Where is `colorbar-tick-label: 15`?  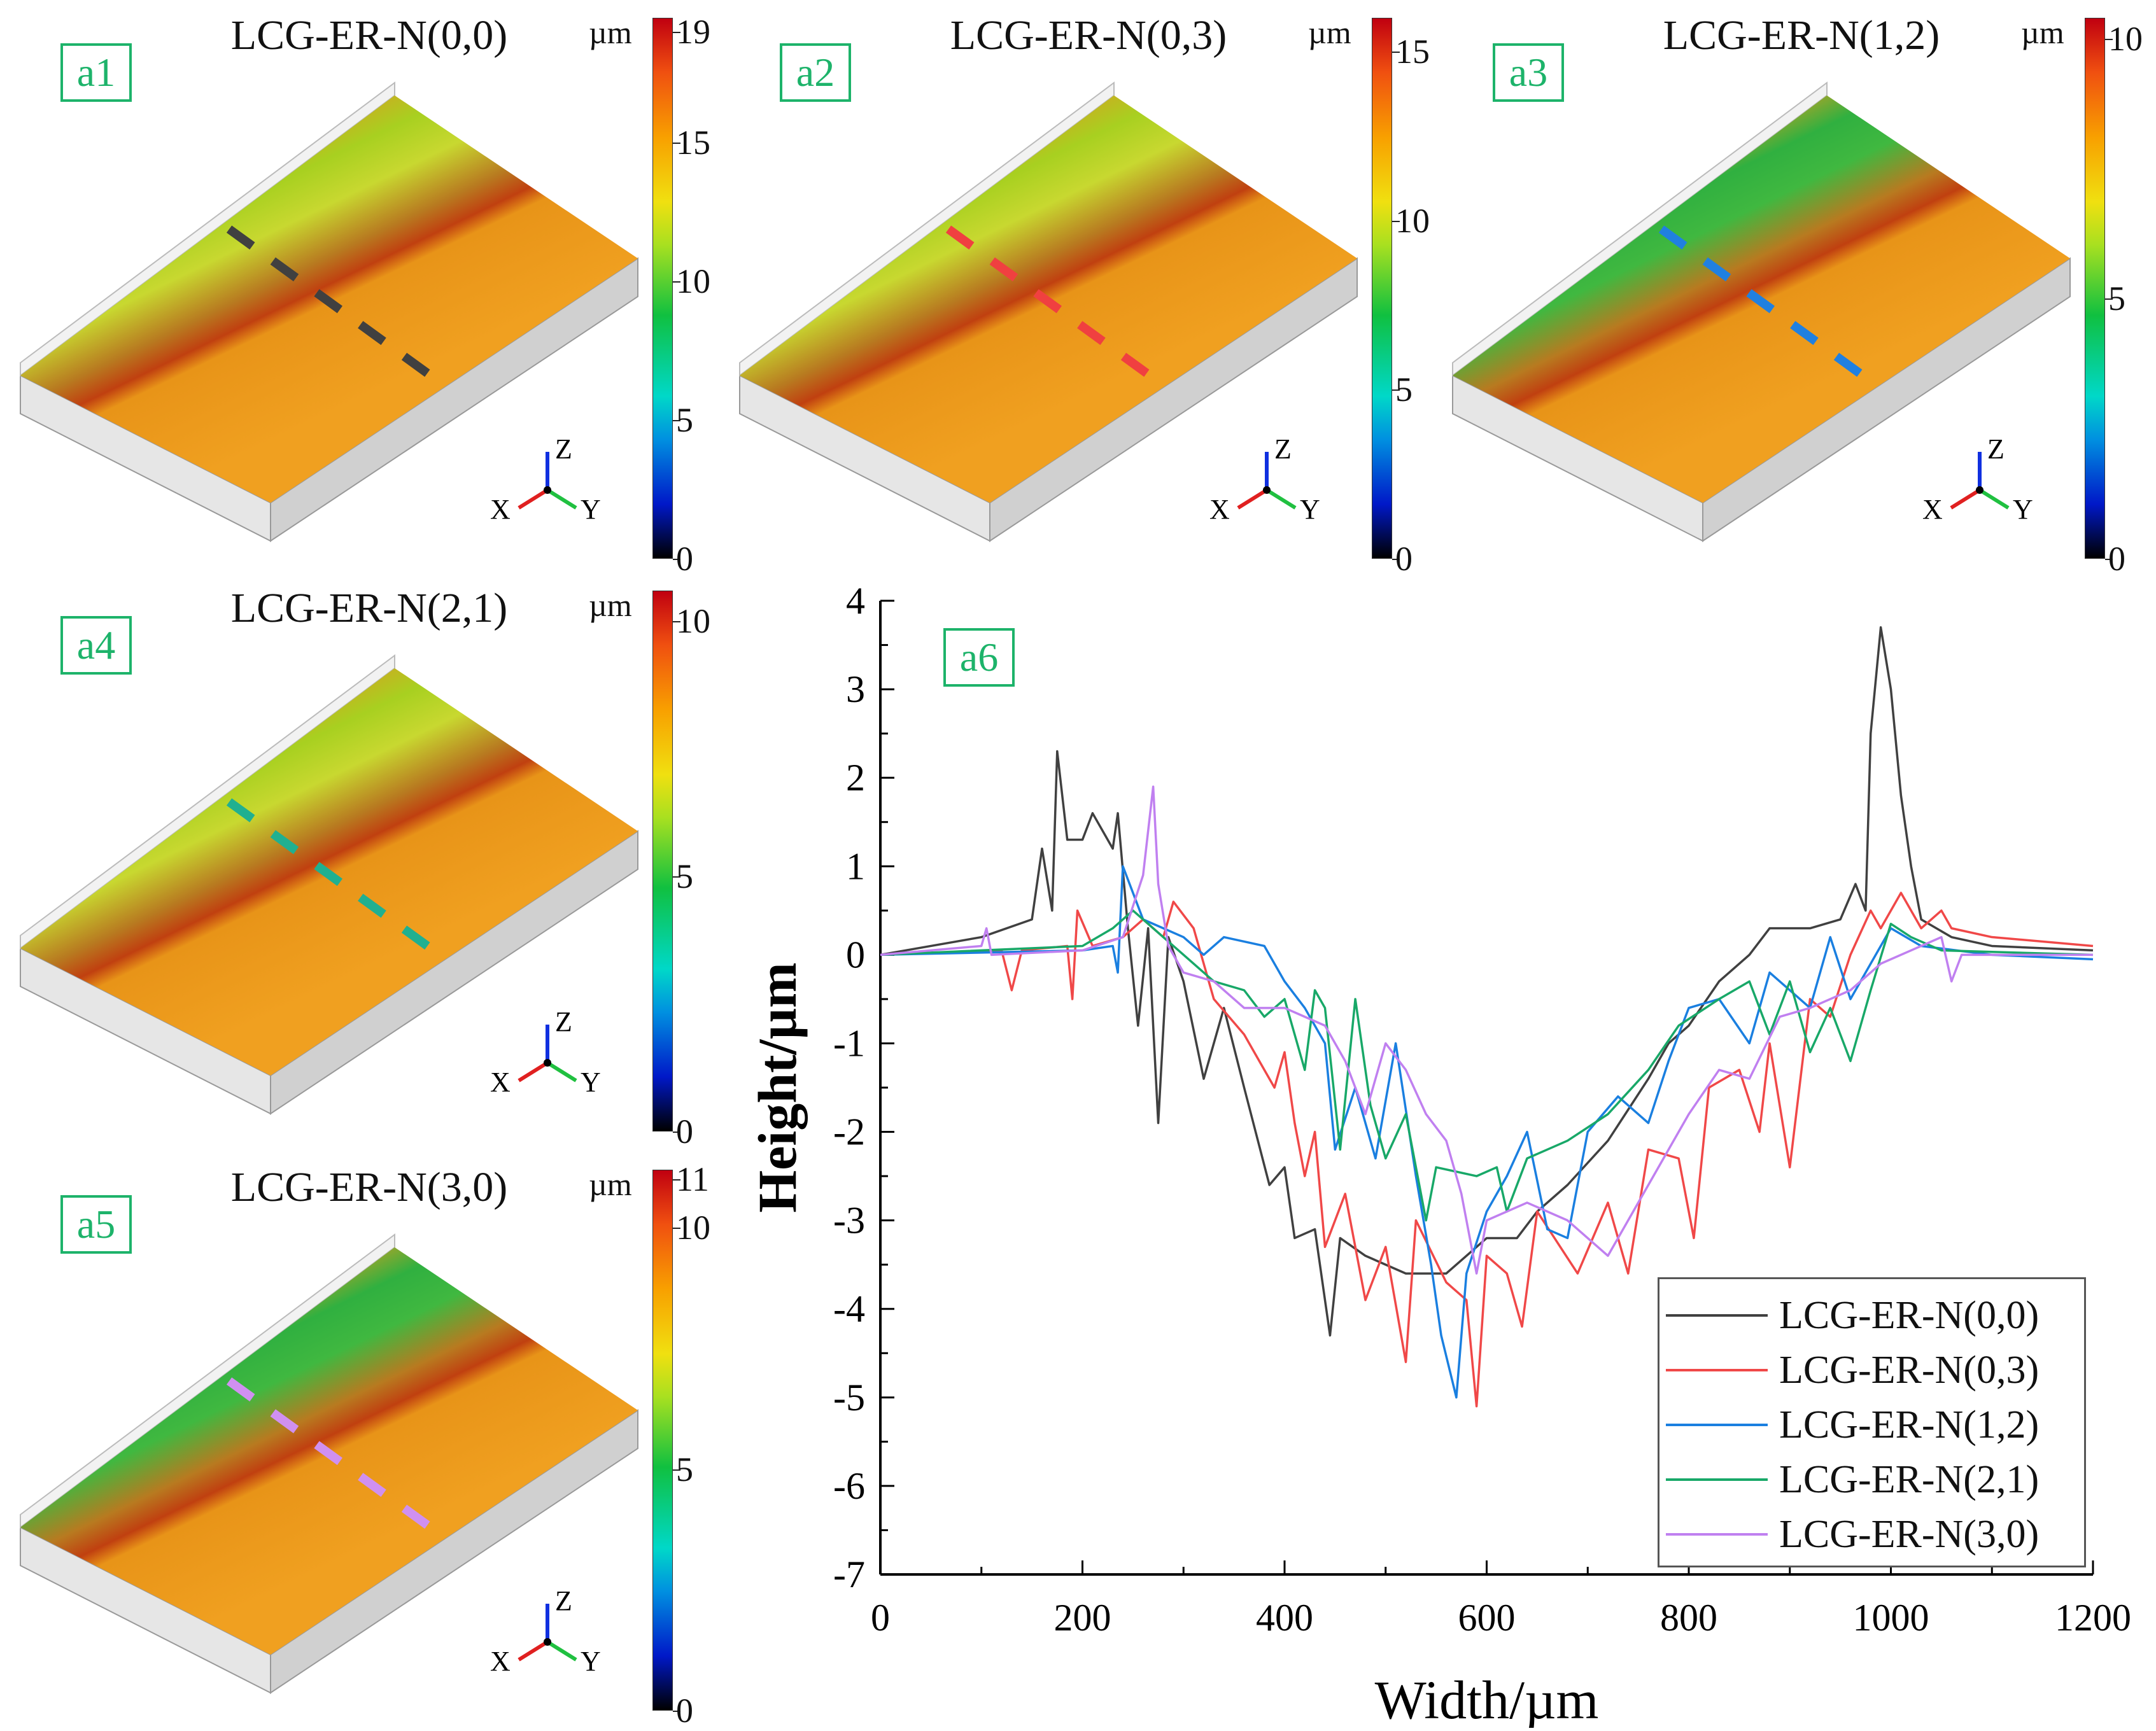 colorbar-tick-label: 15 is located at coordinates (1412, 51).